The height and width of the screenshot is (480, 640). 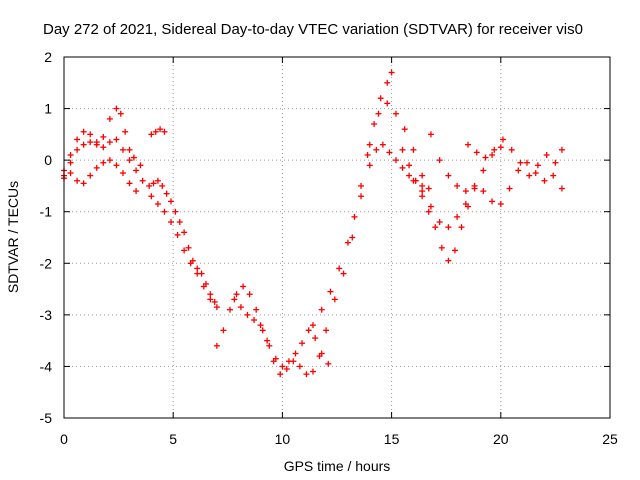 I want to click on x-tick-label: 5, so click(x=173, y=439).